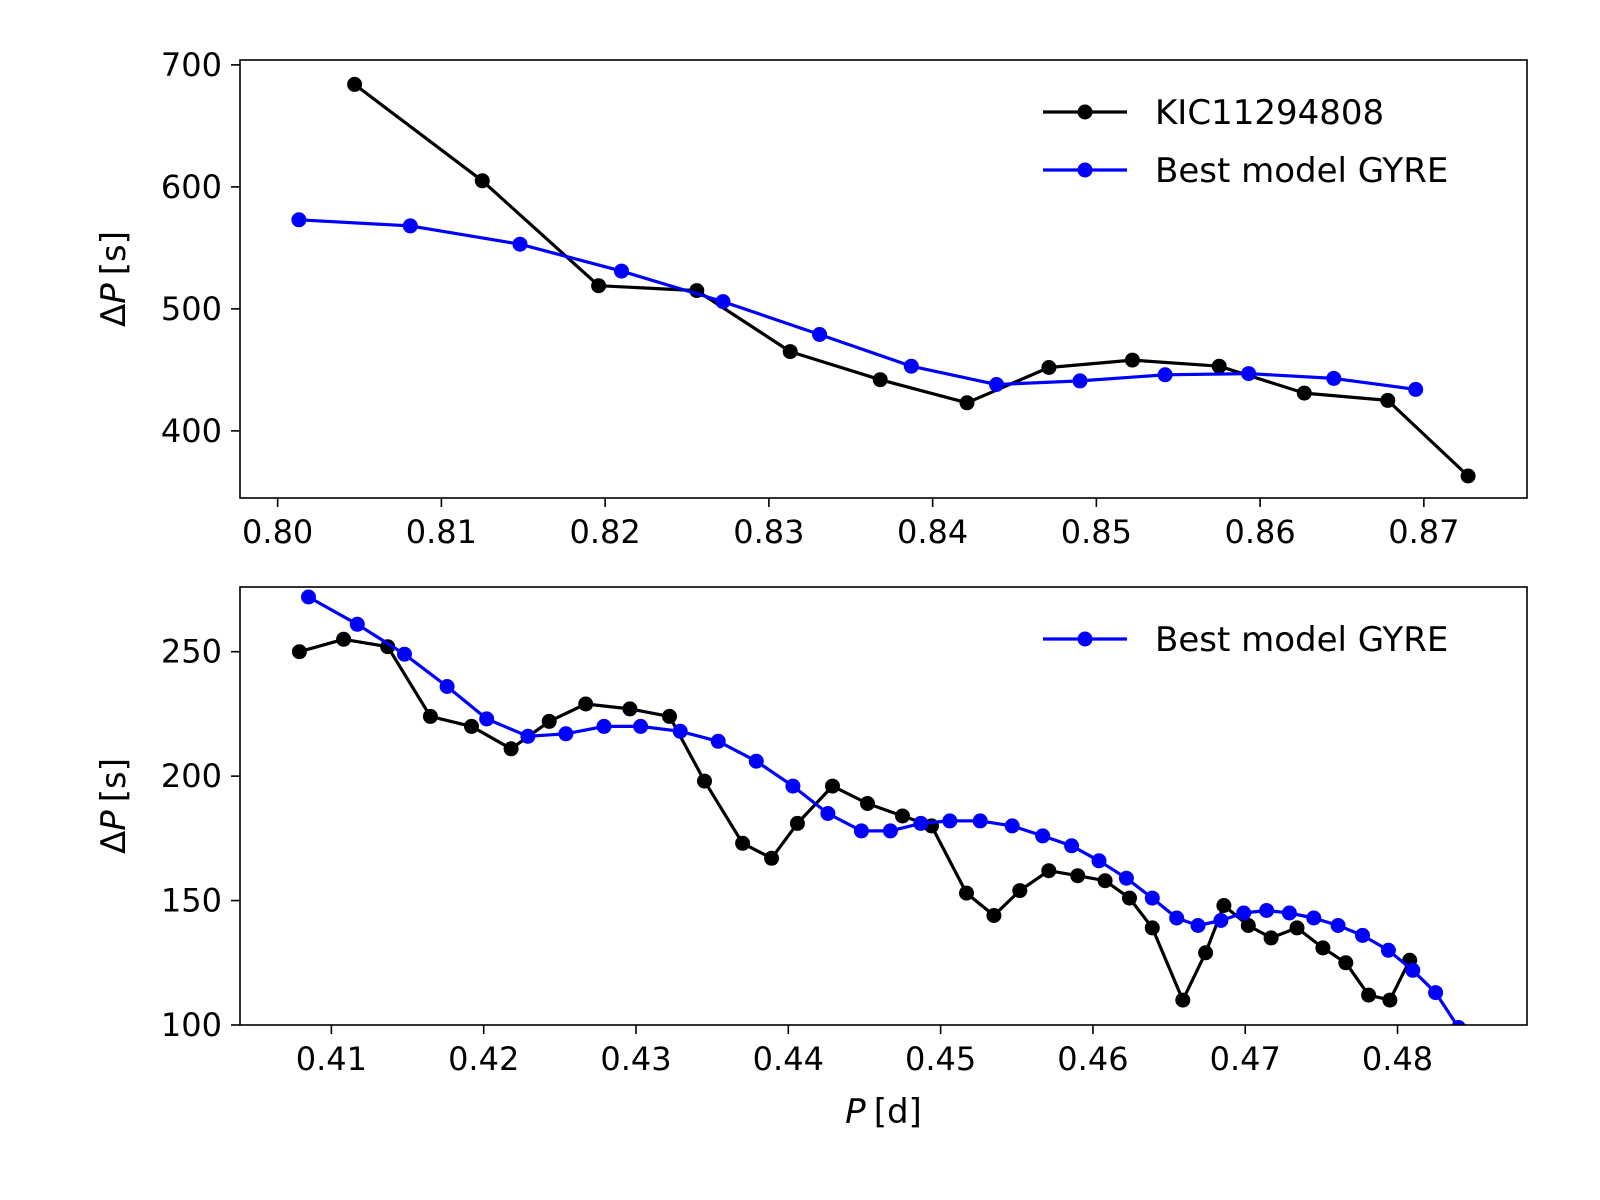  I want to click on top-panel-y-tick-label: 600, so click(191, 187).